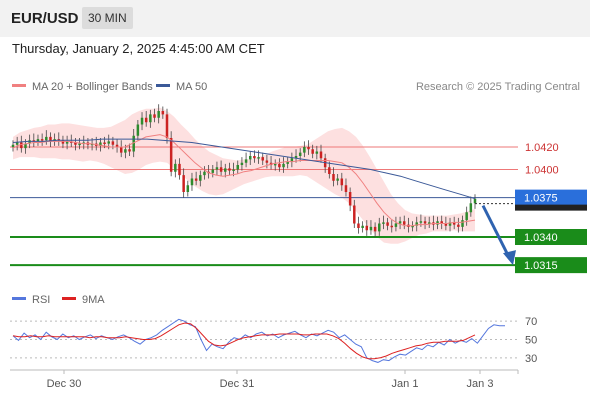 Image resolution: width=590 pixels, height=400 pixels. Describe the element at coordinates (295, 18) in the screenshot. I see `top-bar: EUR/USD 30 MIN` at that location.